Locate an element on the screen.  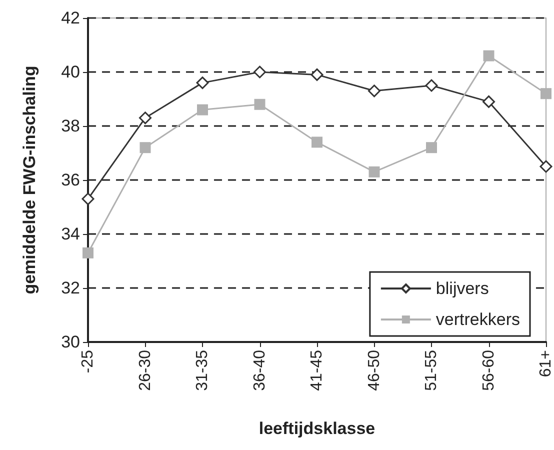
x-tick-label: 31-35 is located at coordinates (202, 370).